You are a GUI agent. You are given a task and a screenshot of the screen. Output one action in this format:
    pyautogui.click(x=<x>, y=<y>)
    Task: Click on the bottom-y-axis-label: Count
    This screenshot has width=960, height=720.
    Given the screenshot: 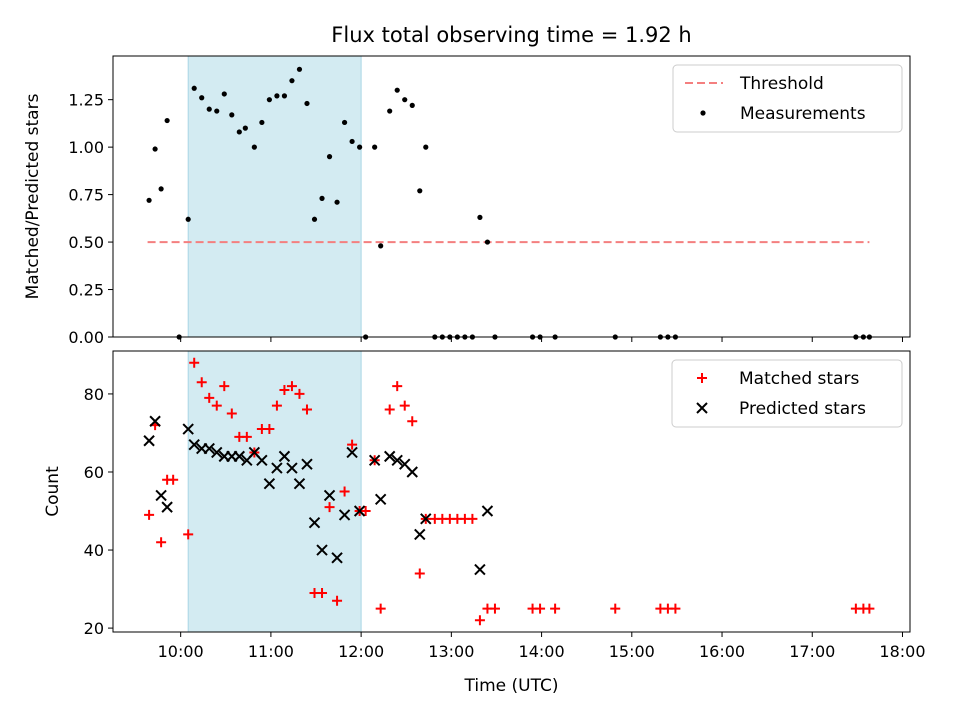 What is the action you would take?
    pyautogui.click(x=53, y=491)
    